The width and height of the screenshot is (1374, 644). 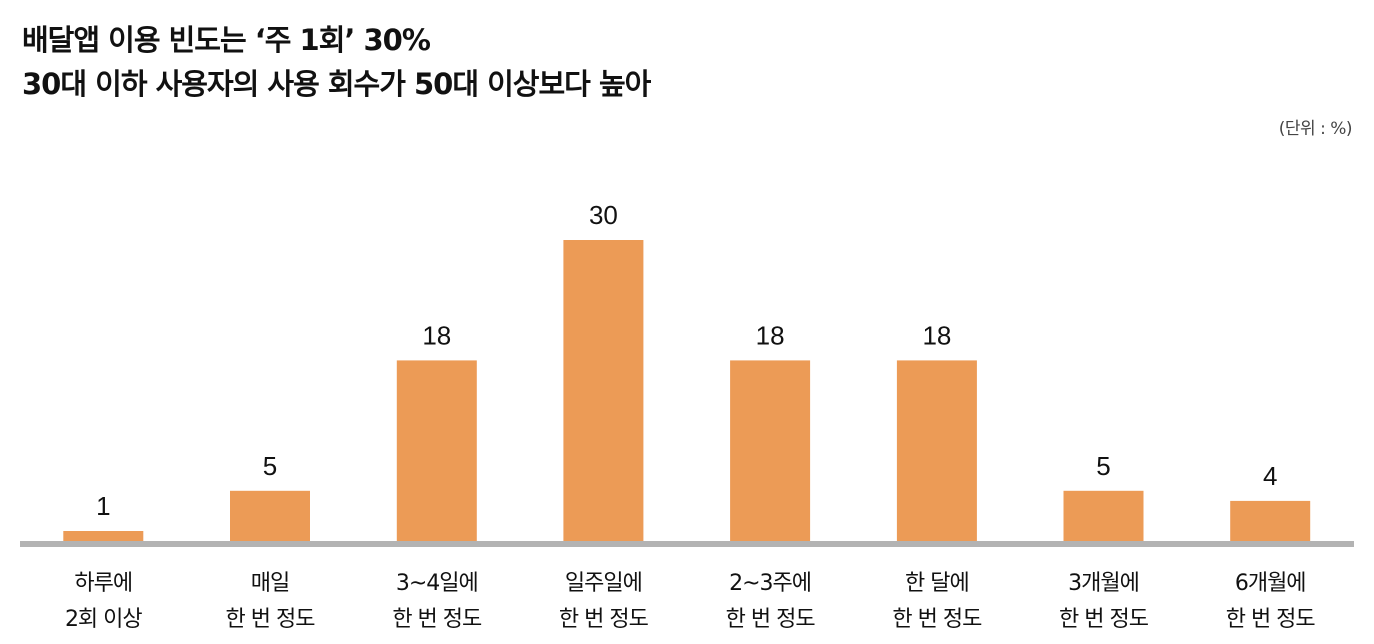 What do you see at coordinates (937, 583) in the screenshot?
I see `category-label: 한 달에` at bounding box center [937, 583].